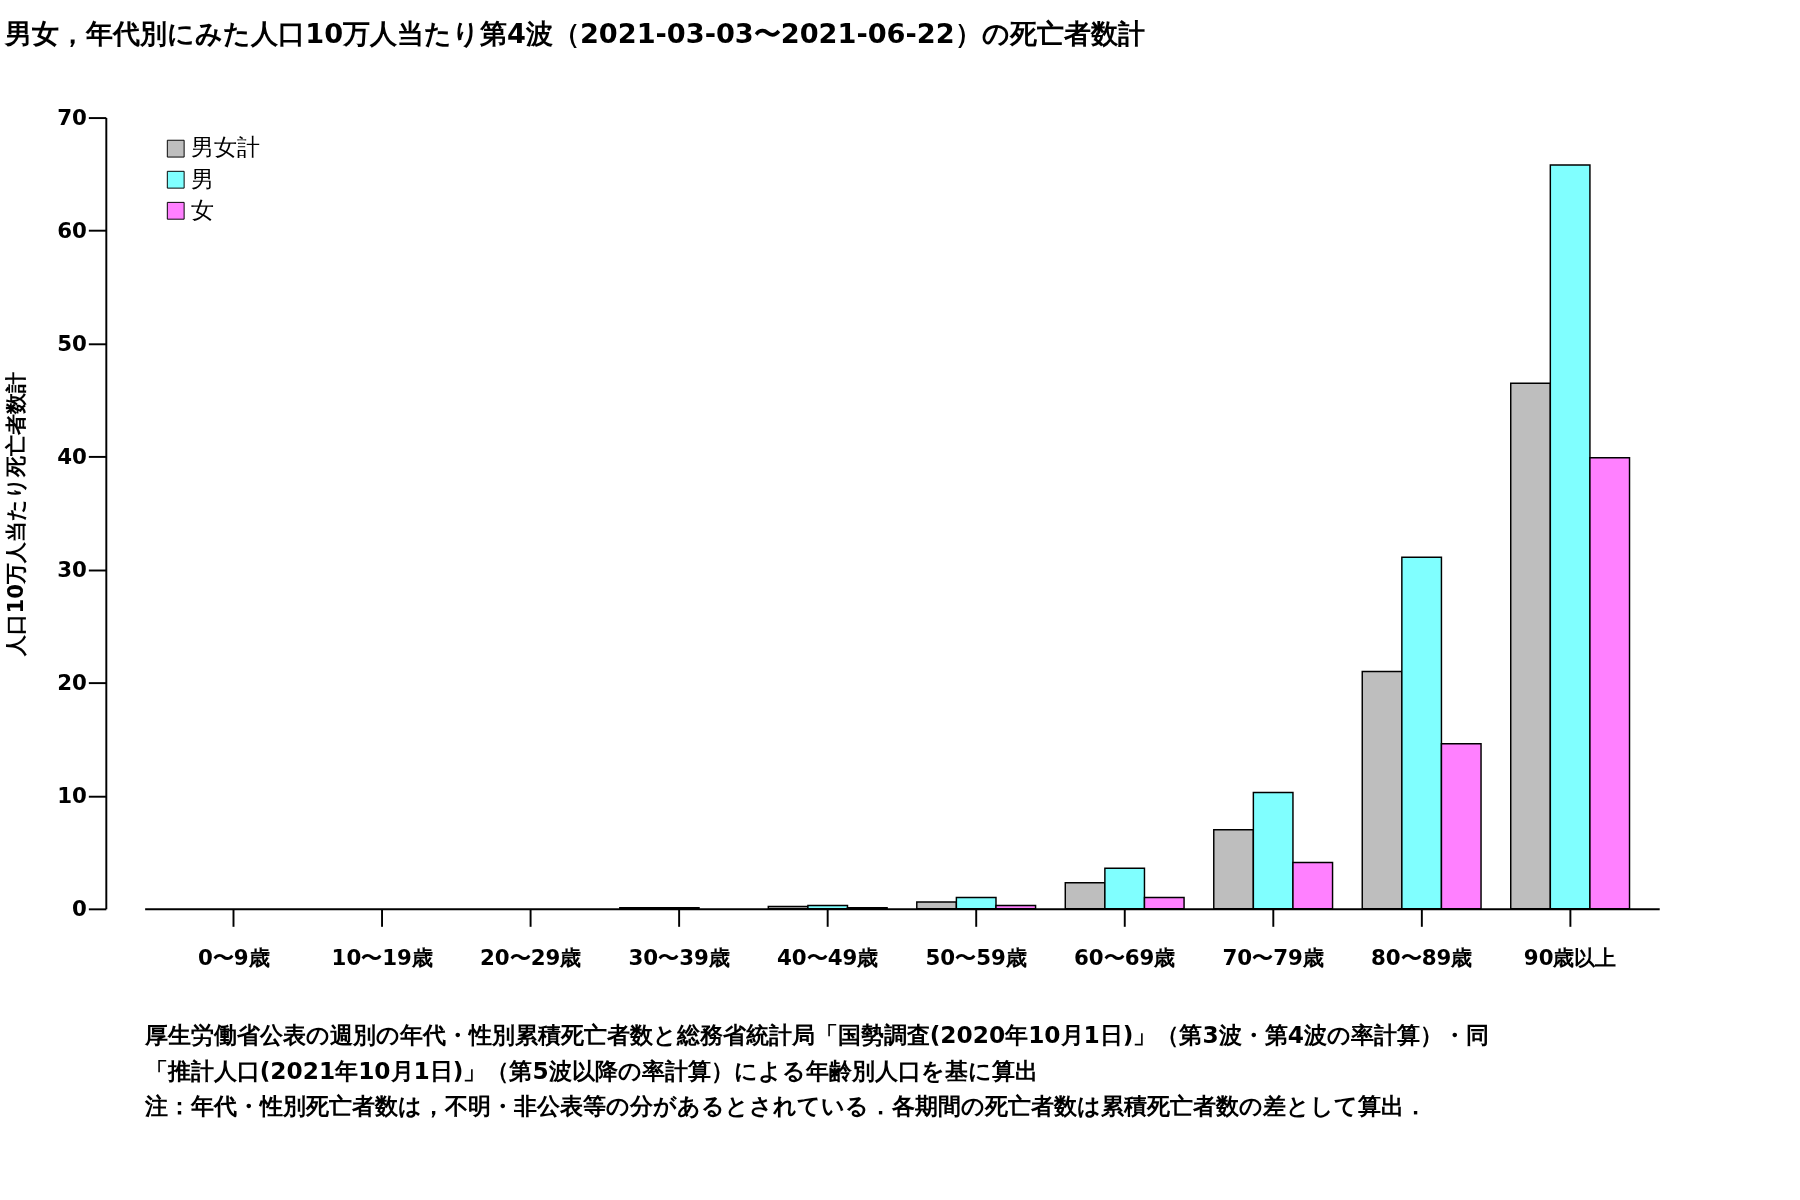 The width and height of the screenshot is (1800, 1200). What do you see at coordinates (72, 796) in the screenshot?
I see `y-tick-label: 10` at bounding box center [72, 796].